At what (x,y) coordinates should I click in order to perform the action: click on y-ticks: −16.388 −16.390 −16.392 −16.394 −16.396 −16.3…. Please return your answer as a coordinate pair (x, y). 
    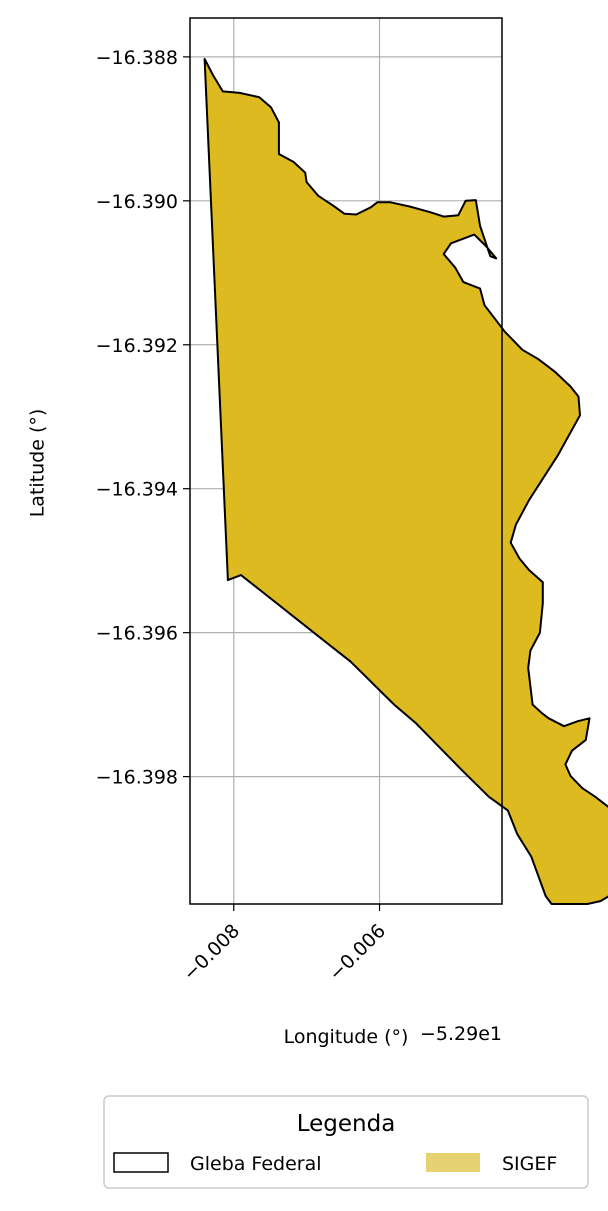
    Looking at the image, I should click on (143, 418).